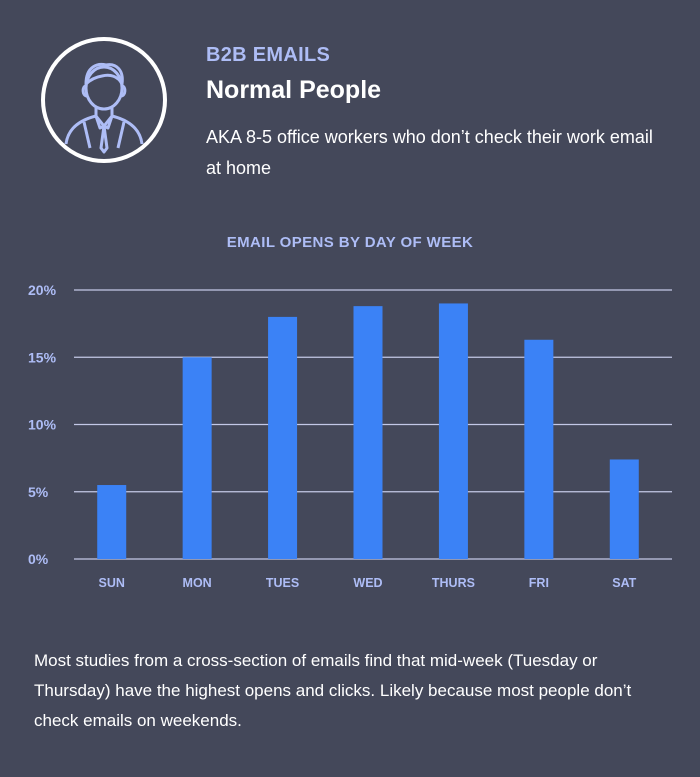 This screenshot has height=777, width=700. What do you see at coordinates (282, 583) in the screenshot?
I see `x-tick-label: TUES` at bounding box center [282, 583].